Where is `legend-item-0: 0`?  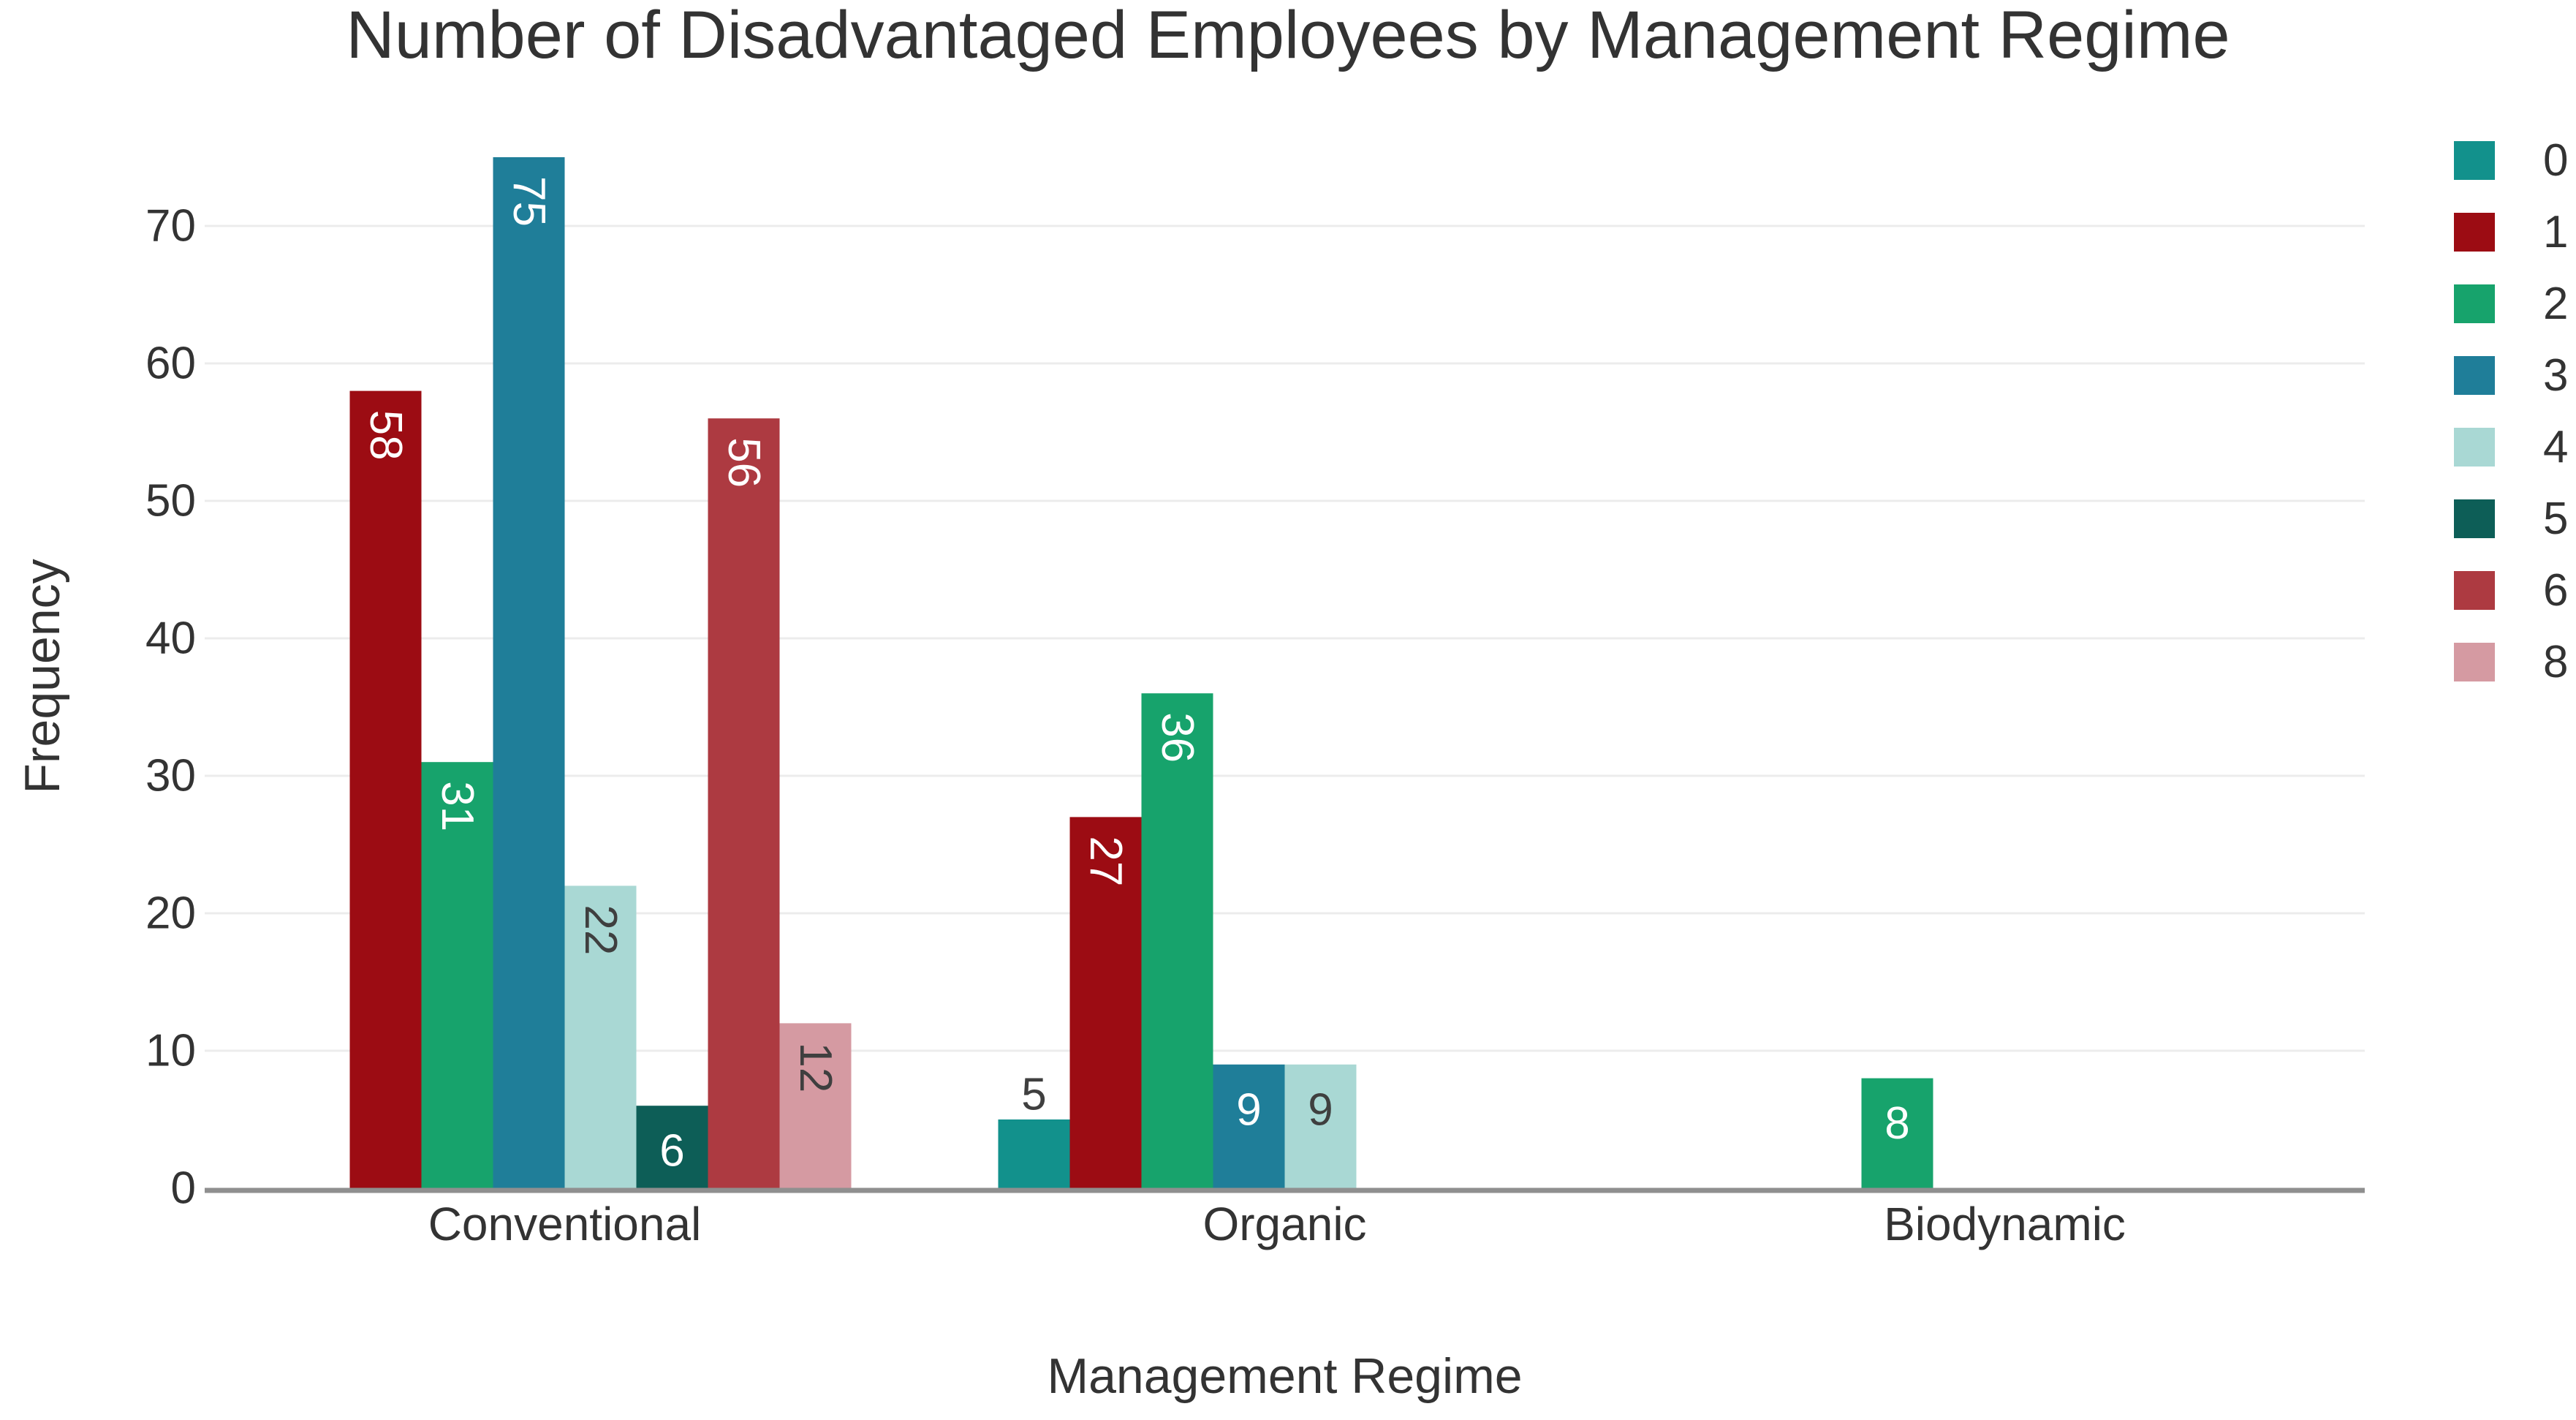 legend-item-0: 0 is located at coordinates (2511, 160).